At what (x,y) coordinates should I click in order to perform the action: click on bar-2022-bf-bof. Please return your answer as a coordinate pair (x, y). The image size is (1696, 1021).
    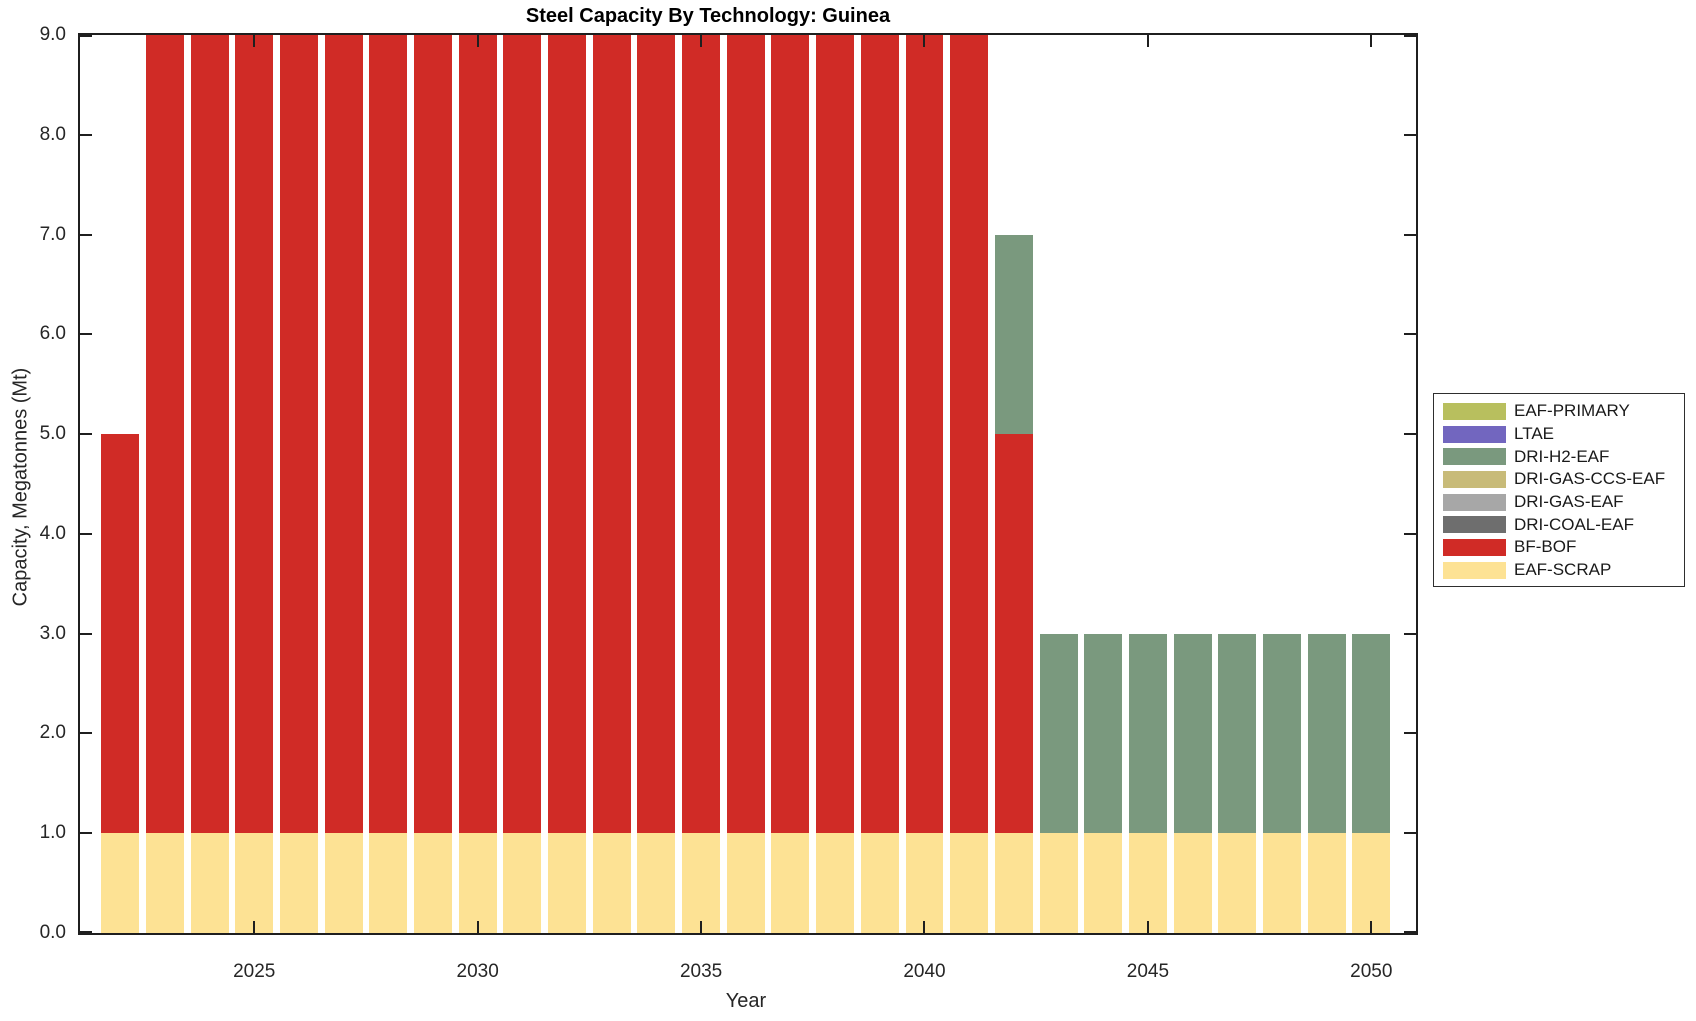
    Looking at the image, I should click on (120, 634).